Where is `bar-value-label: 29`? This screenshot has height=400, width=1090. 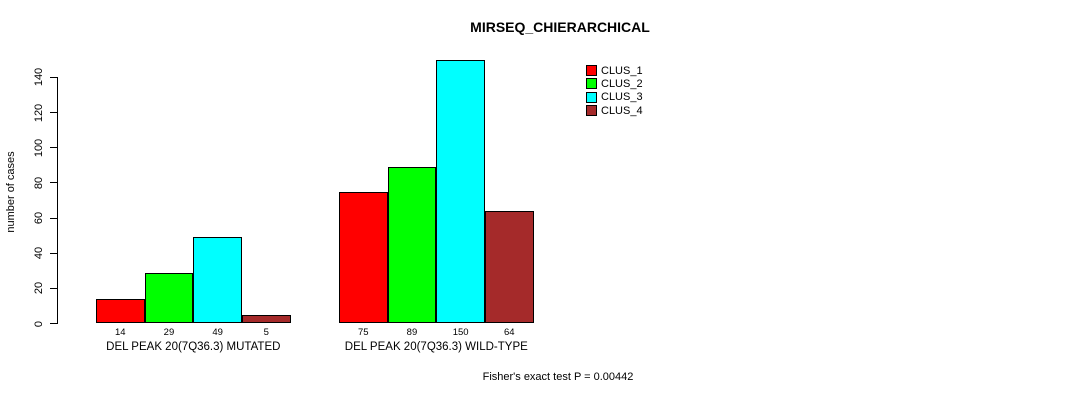 bar-value-label: 29 is located at coordinates (169, 332).